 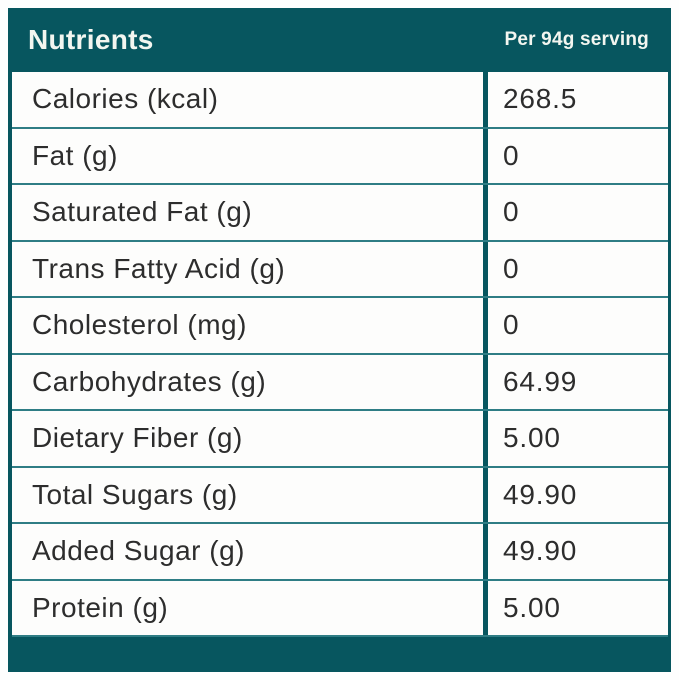 I want to click on nutrient-label: Dietary Fiber (g), so click(x=247, y=438).